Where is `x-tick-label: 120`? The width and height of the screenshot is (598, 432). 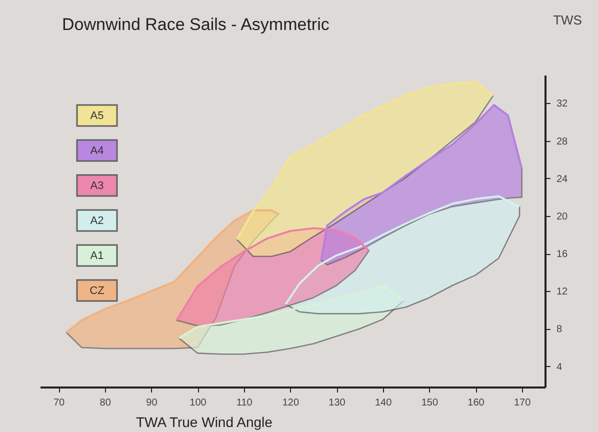 x-tick-label: 120 is located at coordinates (291, 403).